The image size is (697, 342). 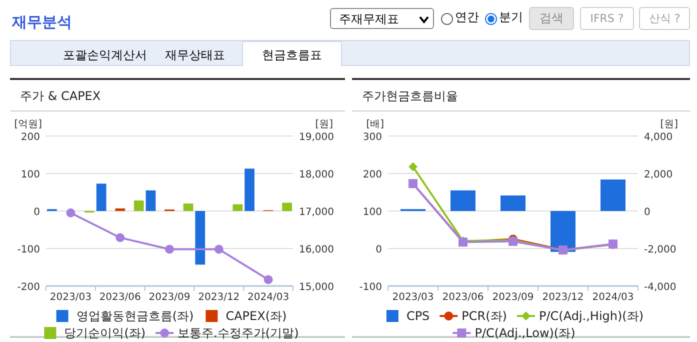 I want to click on text: 포괄손익계산서, so click(x=105, y=55).